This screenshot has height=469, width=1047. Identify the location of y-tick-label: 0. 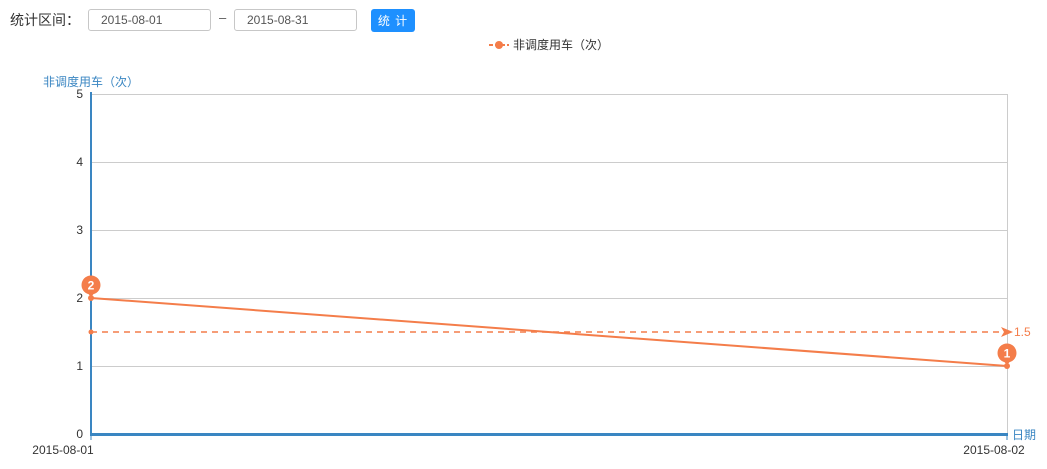
(79, 434).